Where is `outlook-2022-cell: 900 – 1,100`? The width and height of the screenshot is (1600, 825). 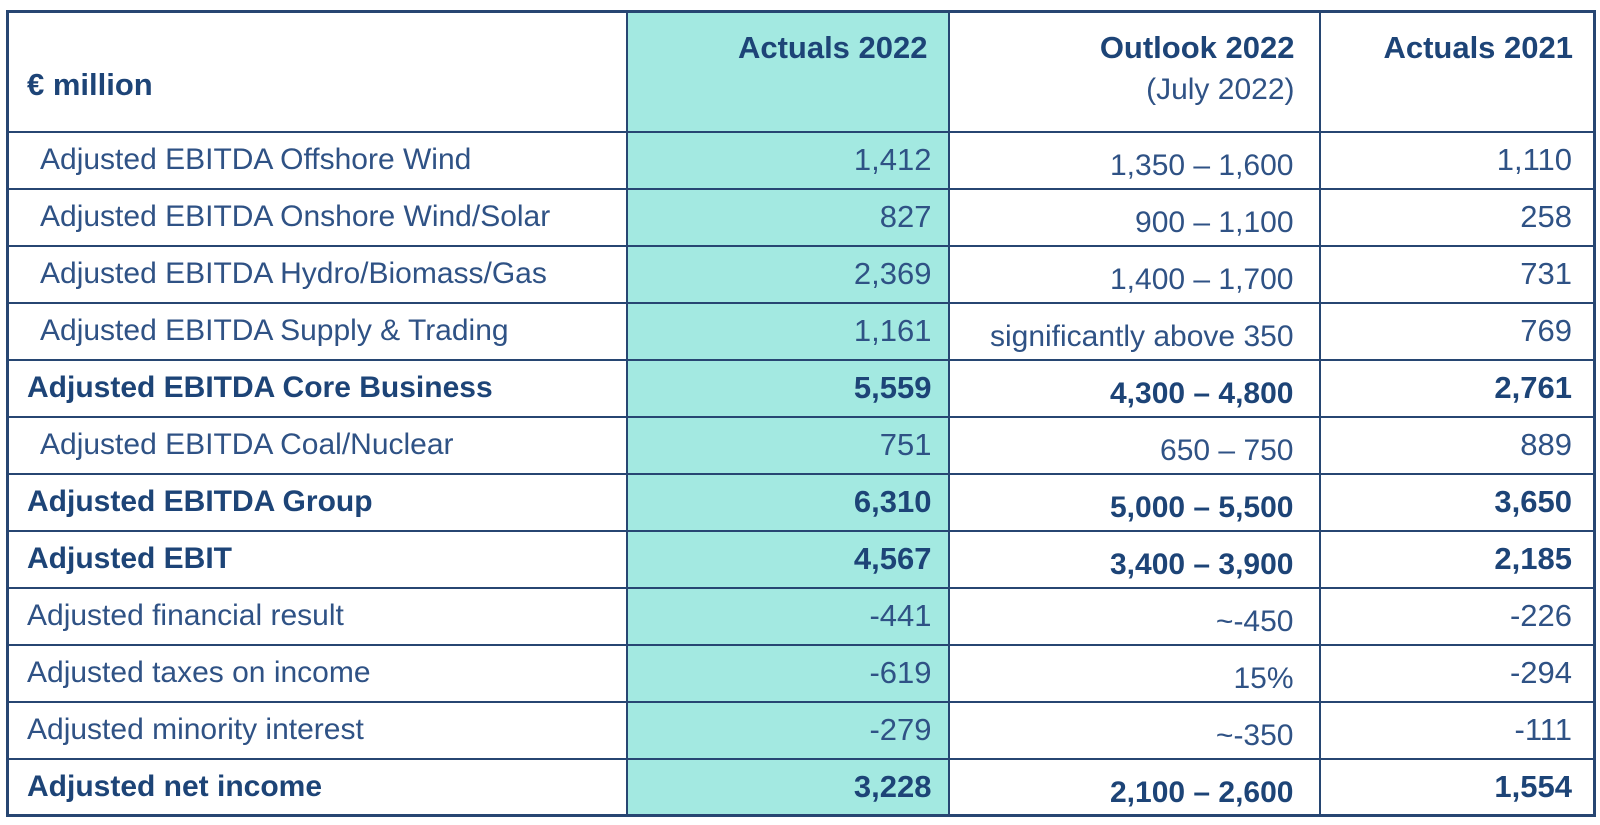 outlook-2022-cell: 900 – 1,100 is located at coordinates (1134, 217).